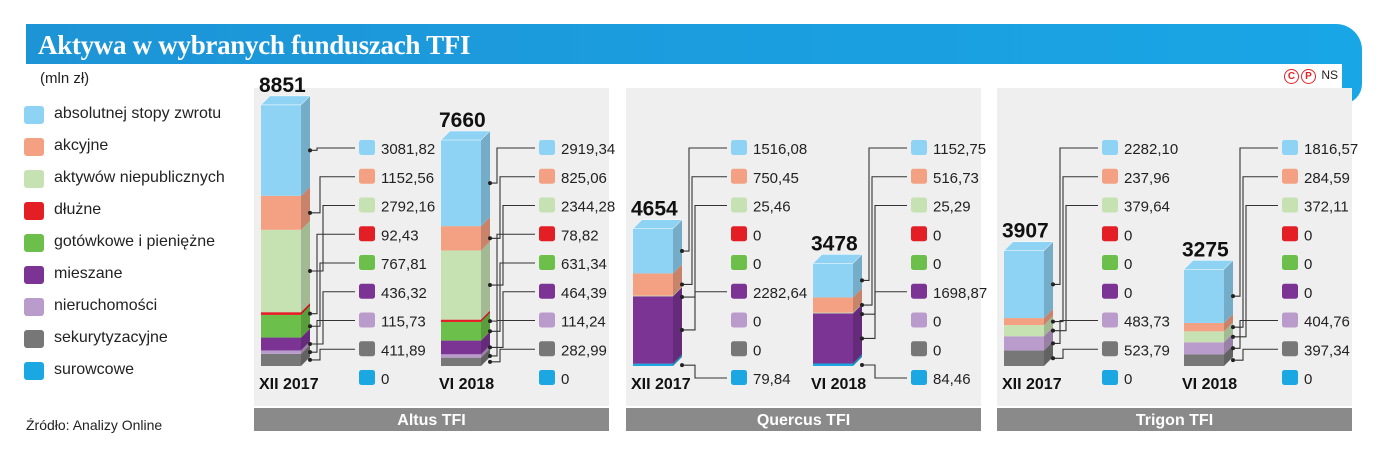 The height and width of the screenshot is (465, 1400). I want to click on value-label: 92,43, so click(400, 235).